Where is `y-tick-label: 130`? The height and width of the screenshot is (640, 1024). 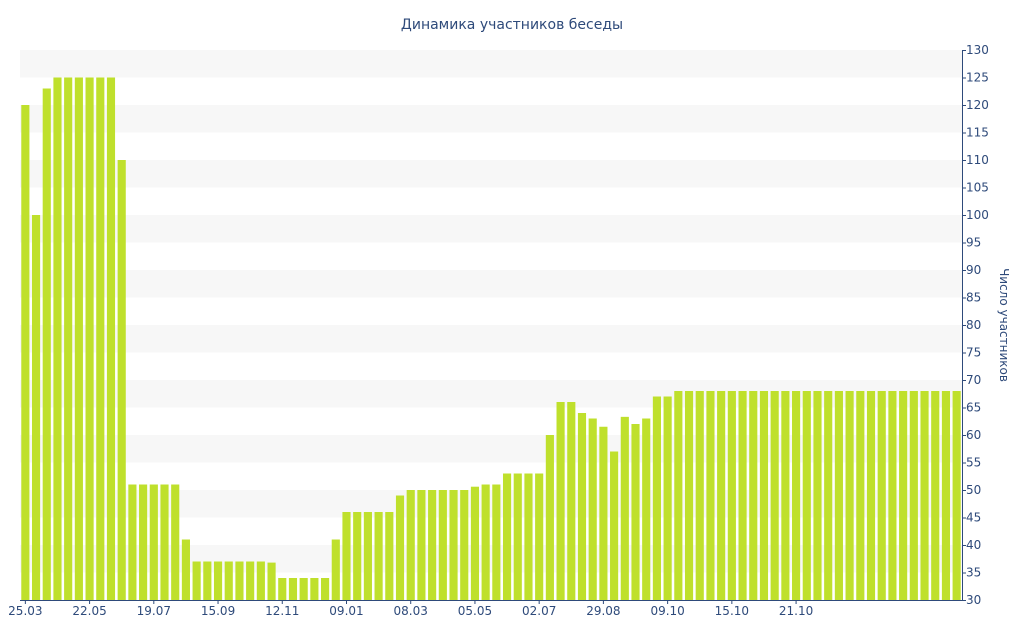 y-tick-label: 130 is located at coordinates (977, 50).